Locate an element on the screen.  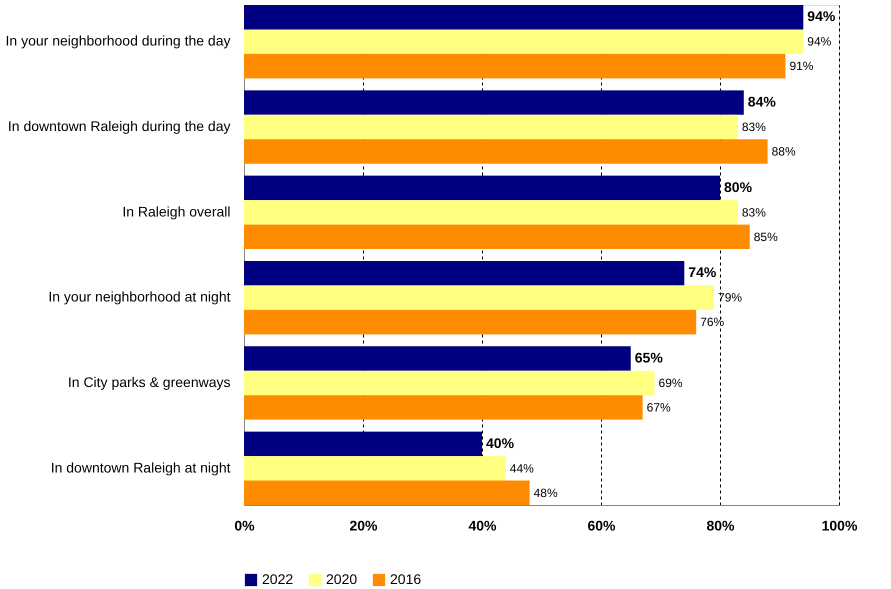
data-label: 65% is located at coordinates (649, 358).